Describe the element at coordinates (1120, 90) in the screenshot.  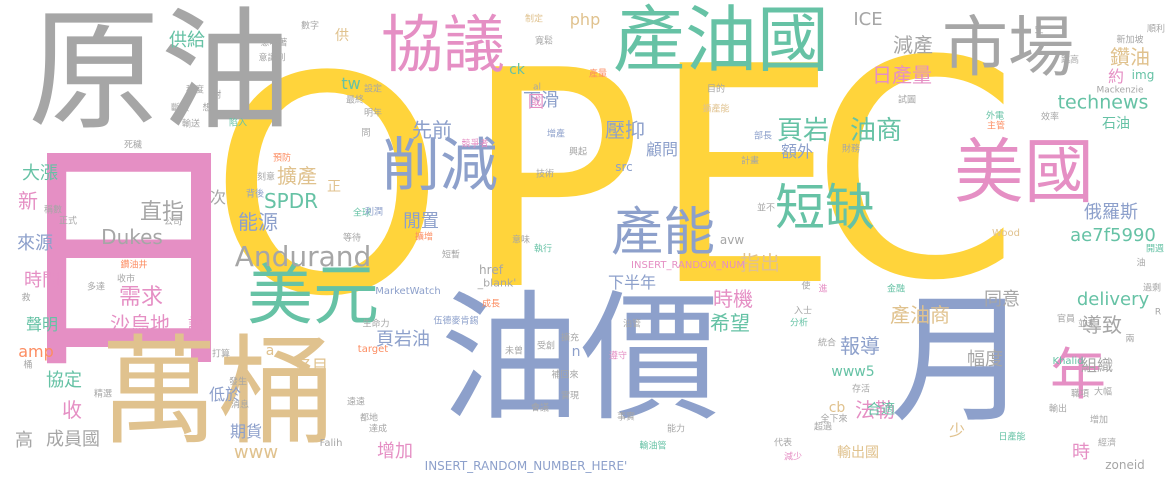
I see `word-mackenzie: Mackenzie` at that location.